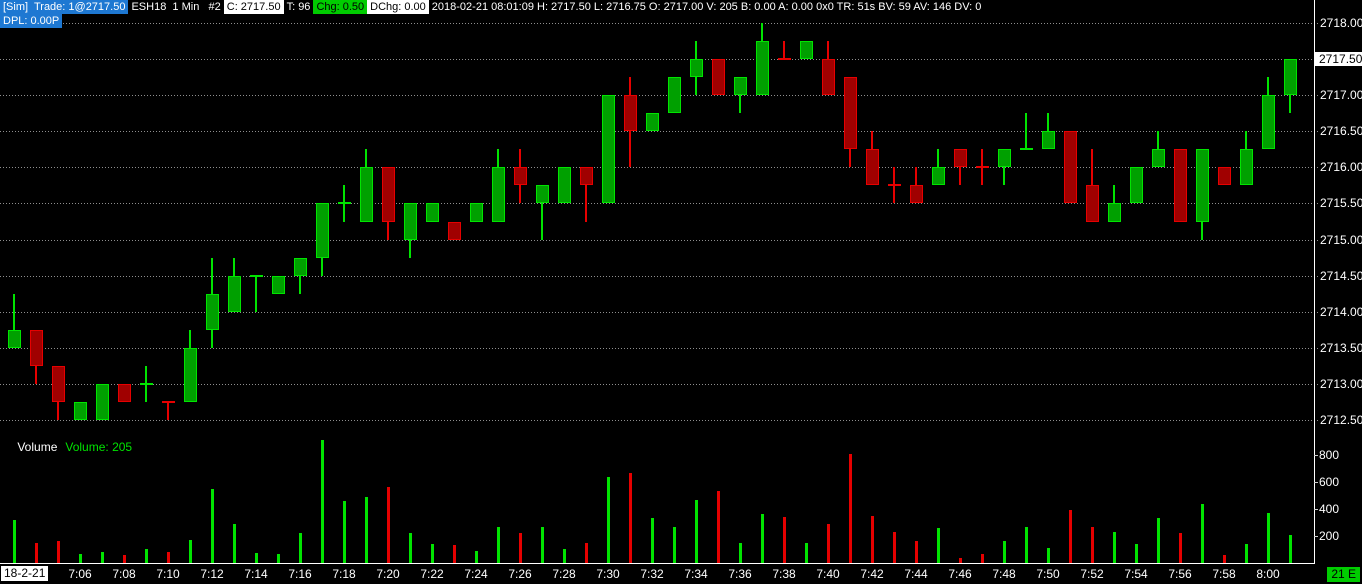 This screenshot has height=584, width=1362. Describe the element at coordinates (1341, 312) in the screenshot. I see `price-tick-label: 2714.00` at that location.